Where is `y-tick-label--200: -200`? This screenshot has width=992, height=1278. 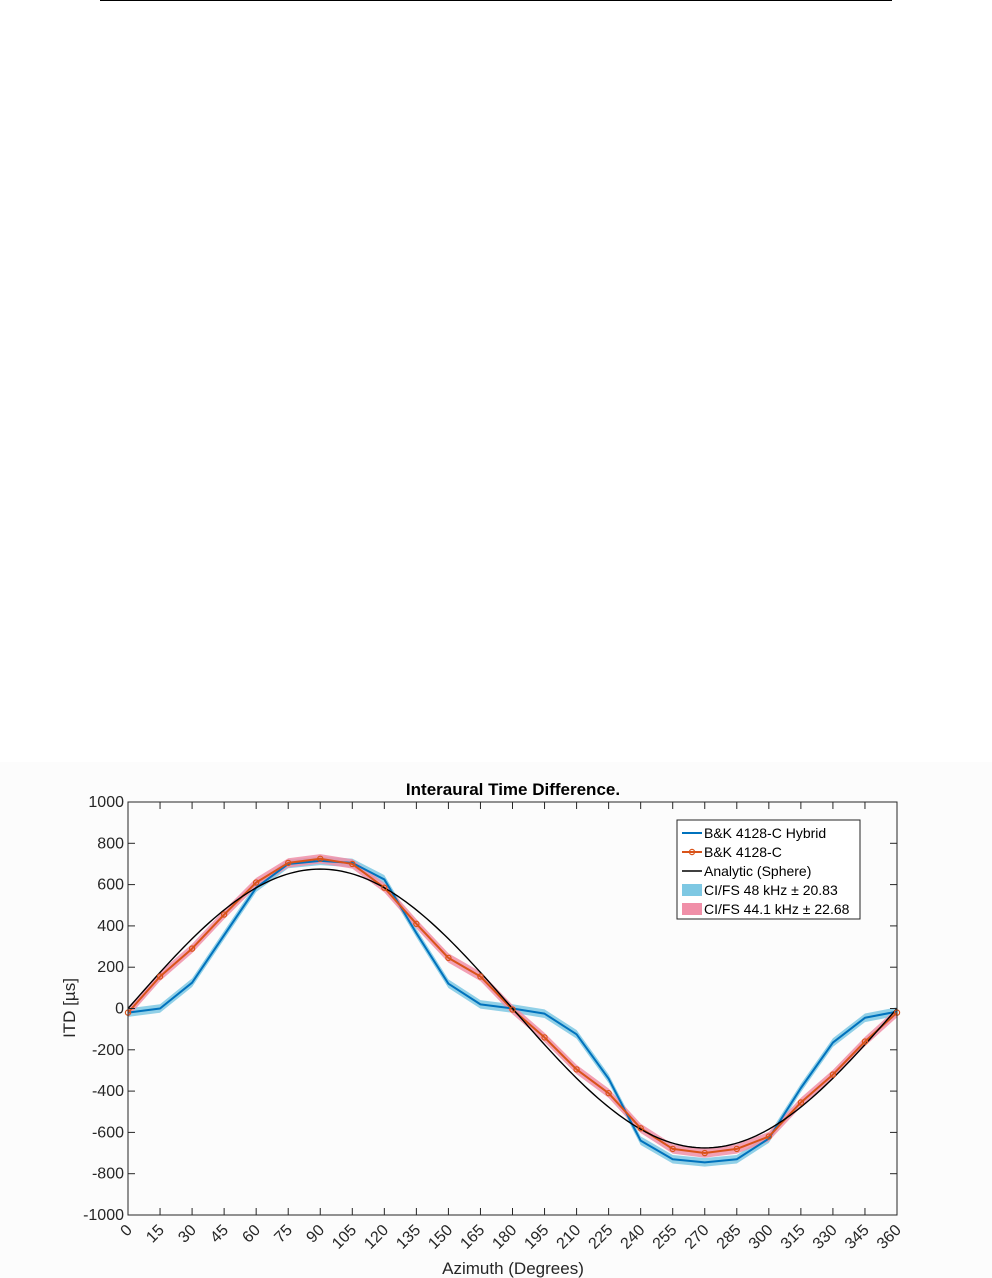 y-tick-label--200: -200 is located at coordinates (108, 1050).